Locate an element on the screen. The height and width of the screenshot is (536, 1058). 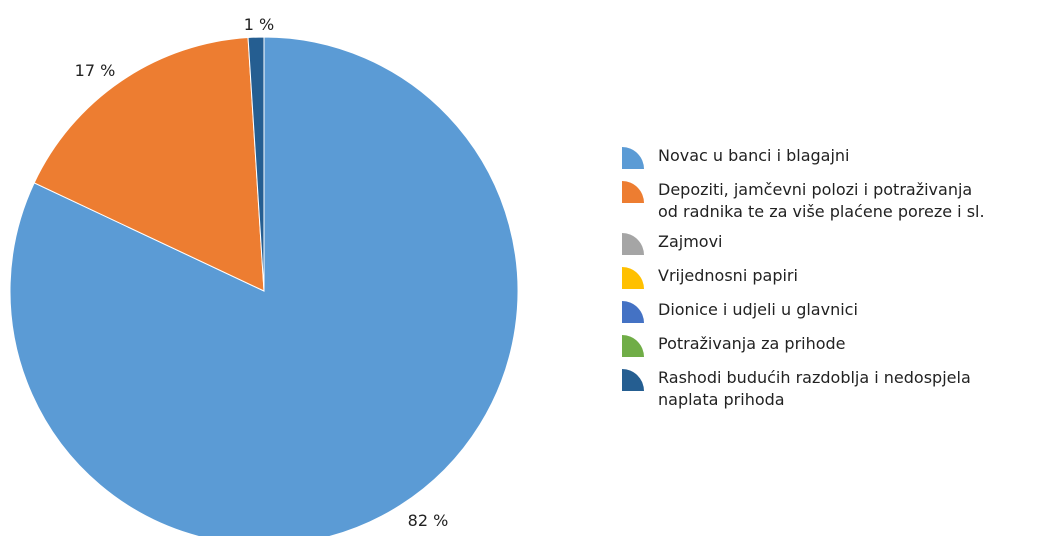
legend-item: Zajmovi is located at coordinates (835, 244).